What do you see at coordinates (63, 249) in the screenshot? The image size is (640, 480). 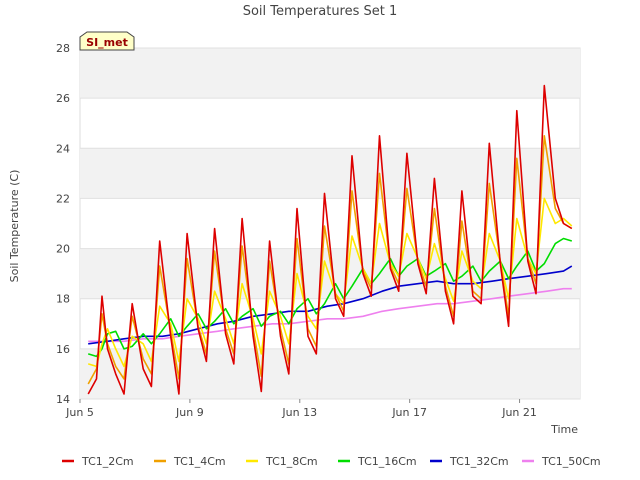 I see `y-tick-label: 20` at bounding box center [63, 249].